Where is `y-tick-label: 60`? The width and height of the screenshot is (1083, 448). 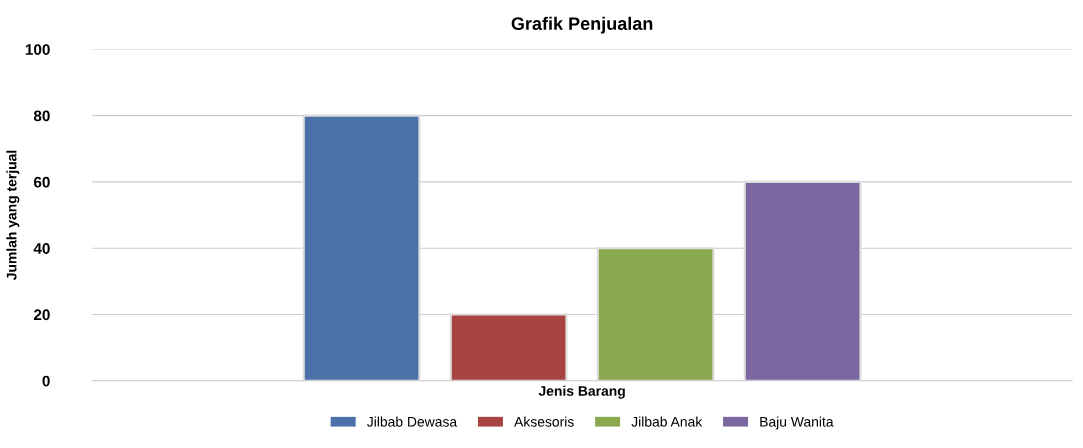 y-tick-label: 60 is located at coordinates (41, 182).